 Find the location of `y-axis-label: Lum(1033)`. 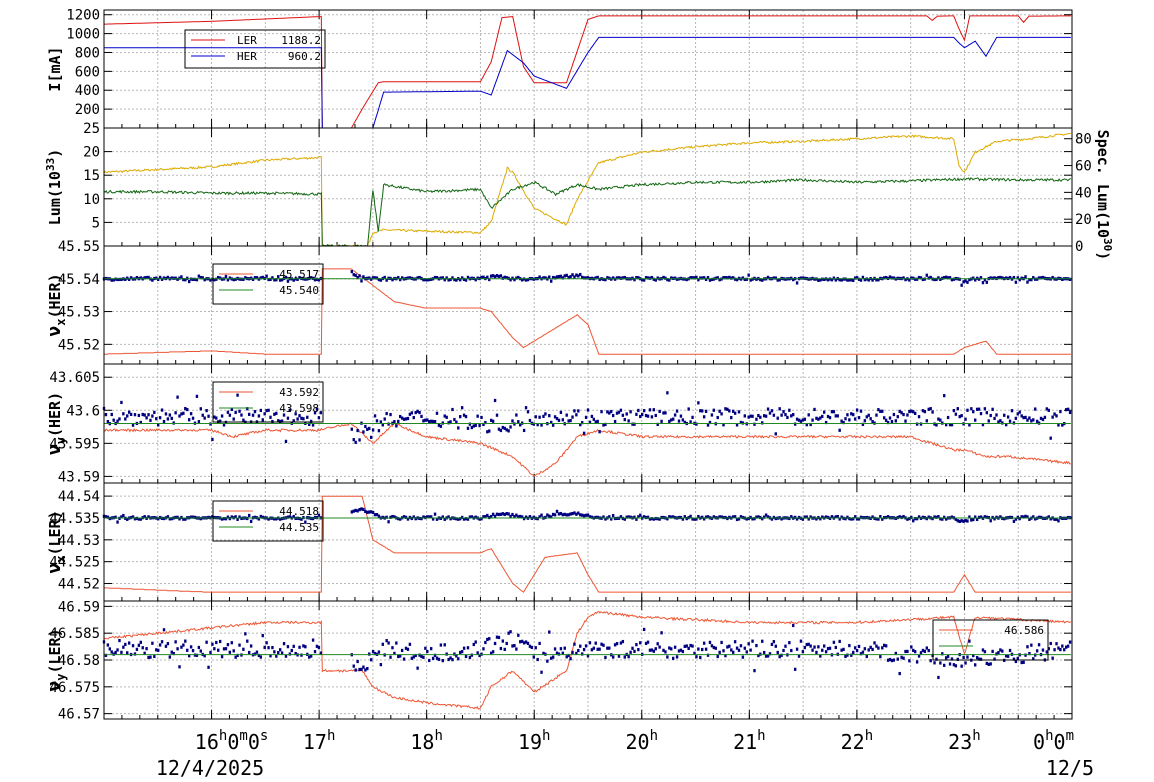

y-axis-label: Lum(1033) is located at coordinates (54, 187).